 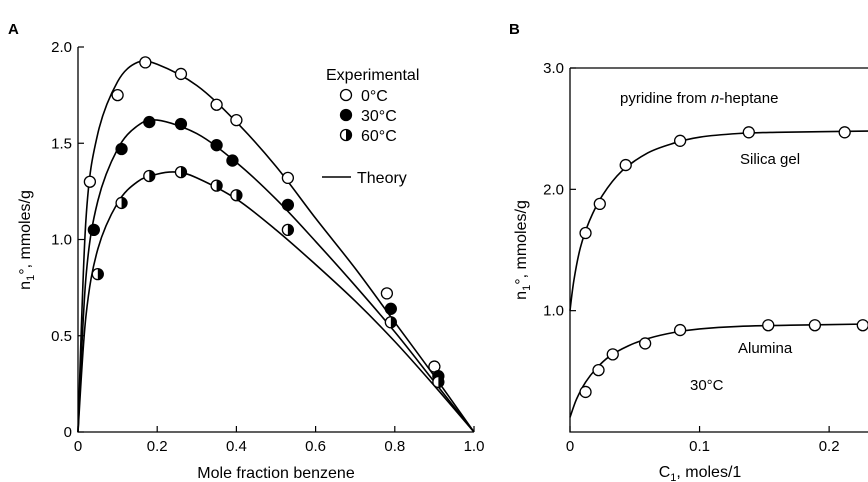 I want to click on theory-curve-alumina, so click(x=718, y=370).